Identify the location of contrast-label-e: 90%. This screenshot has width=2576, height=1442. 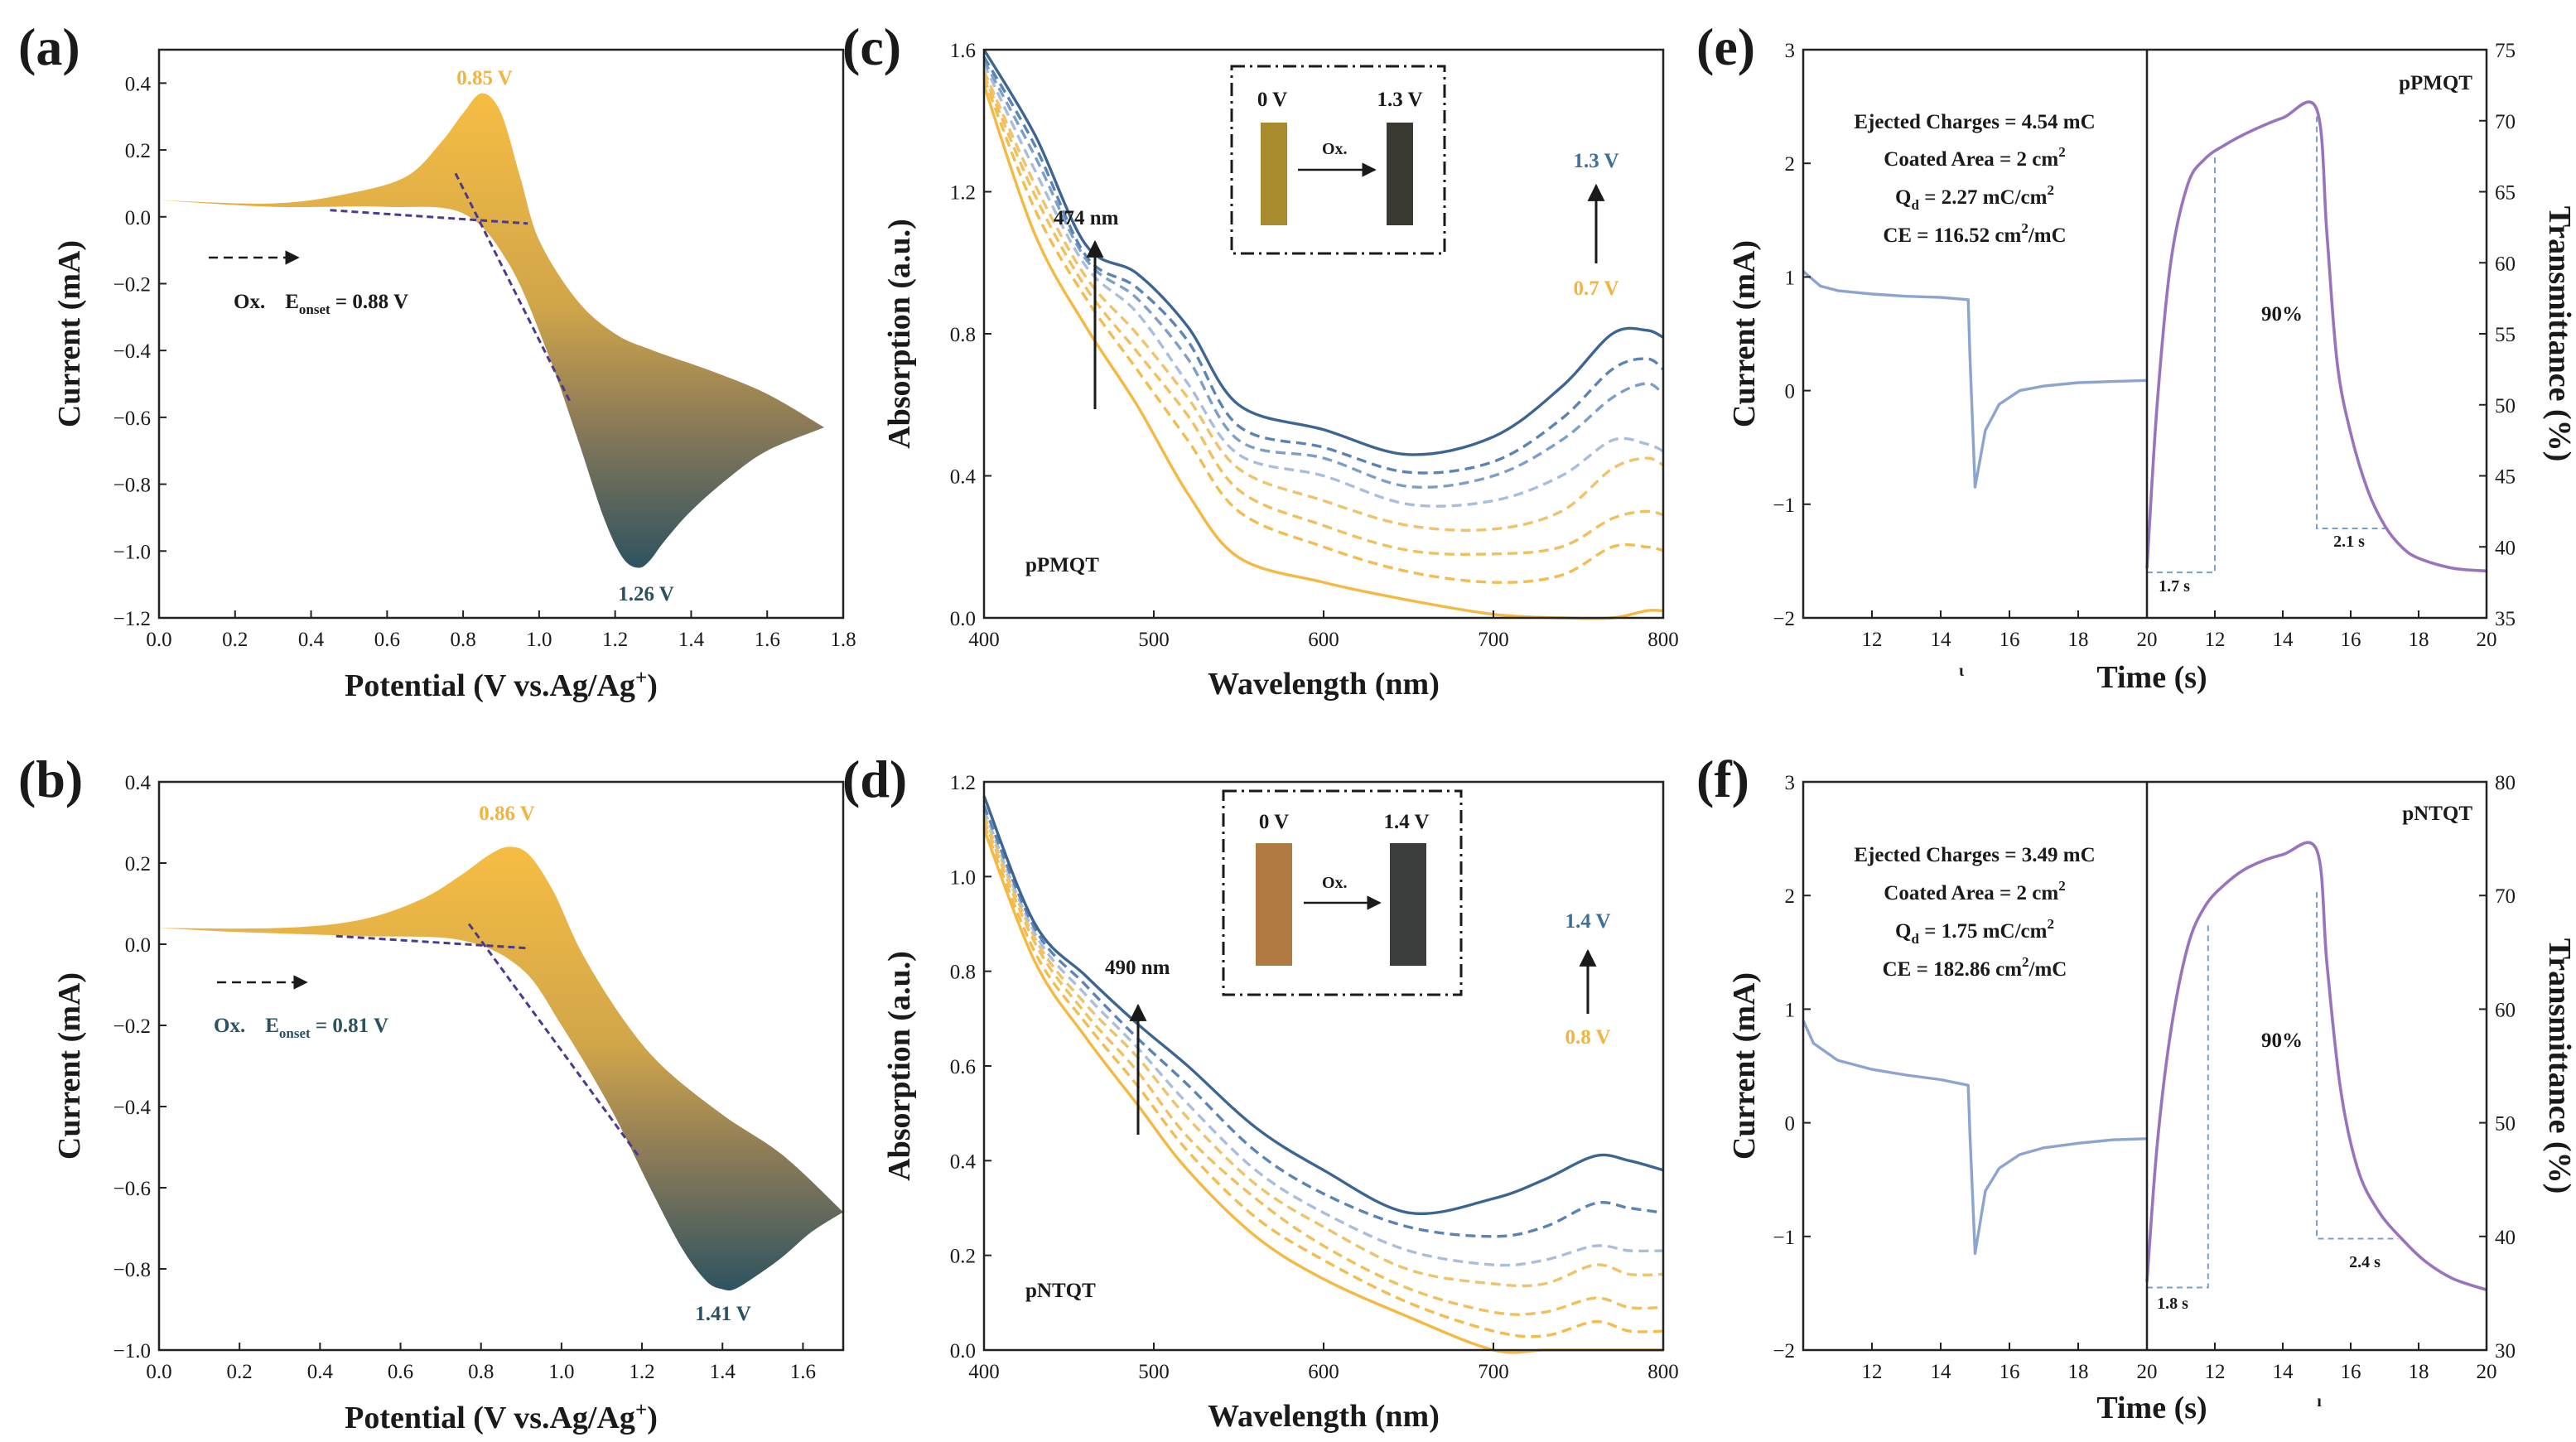
(2282, 314).